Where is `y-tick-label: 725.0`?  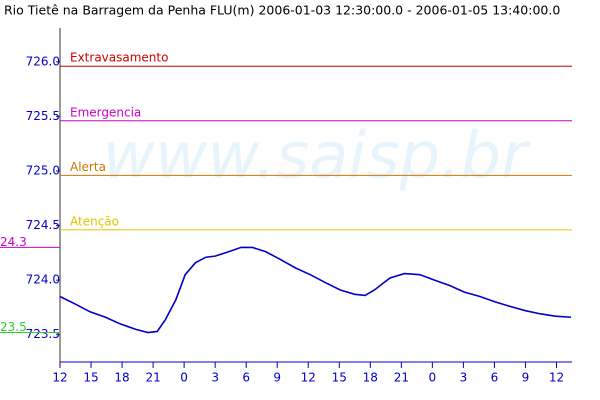 y-tick-label: 725.0 is located at coordinates (43, 170).